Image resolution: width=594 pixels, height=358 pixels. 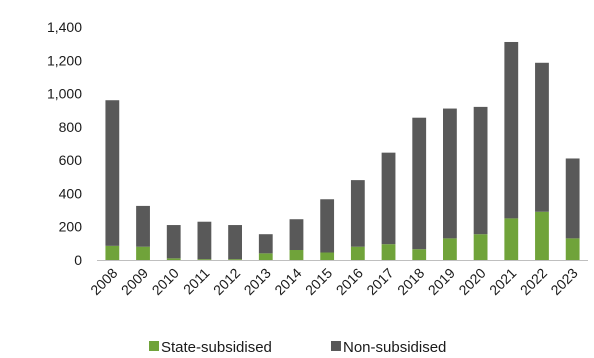 What do you see at coordinates (173, 242) in the screenshot?
I see `bar-non-subsidised-2010` at bounding box center [173, 242].